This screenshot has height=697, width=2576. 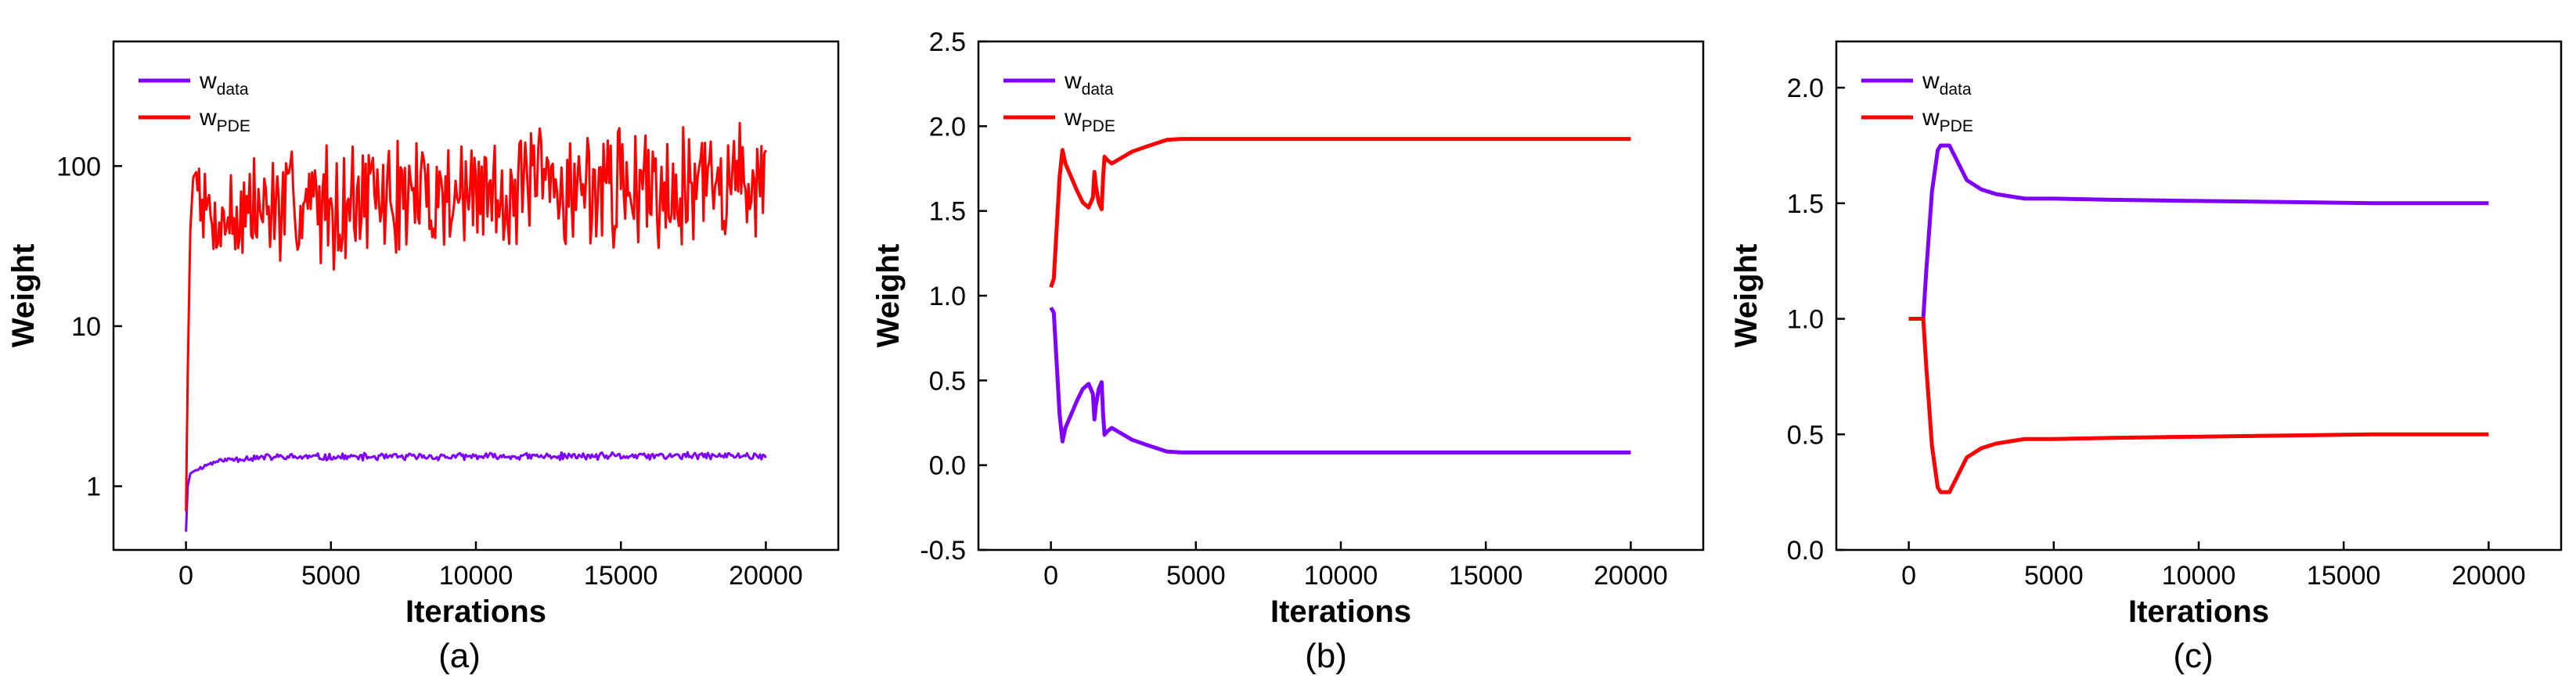 I want to click on y-tick-label: 2.5, so click(x=947, y=42).